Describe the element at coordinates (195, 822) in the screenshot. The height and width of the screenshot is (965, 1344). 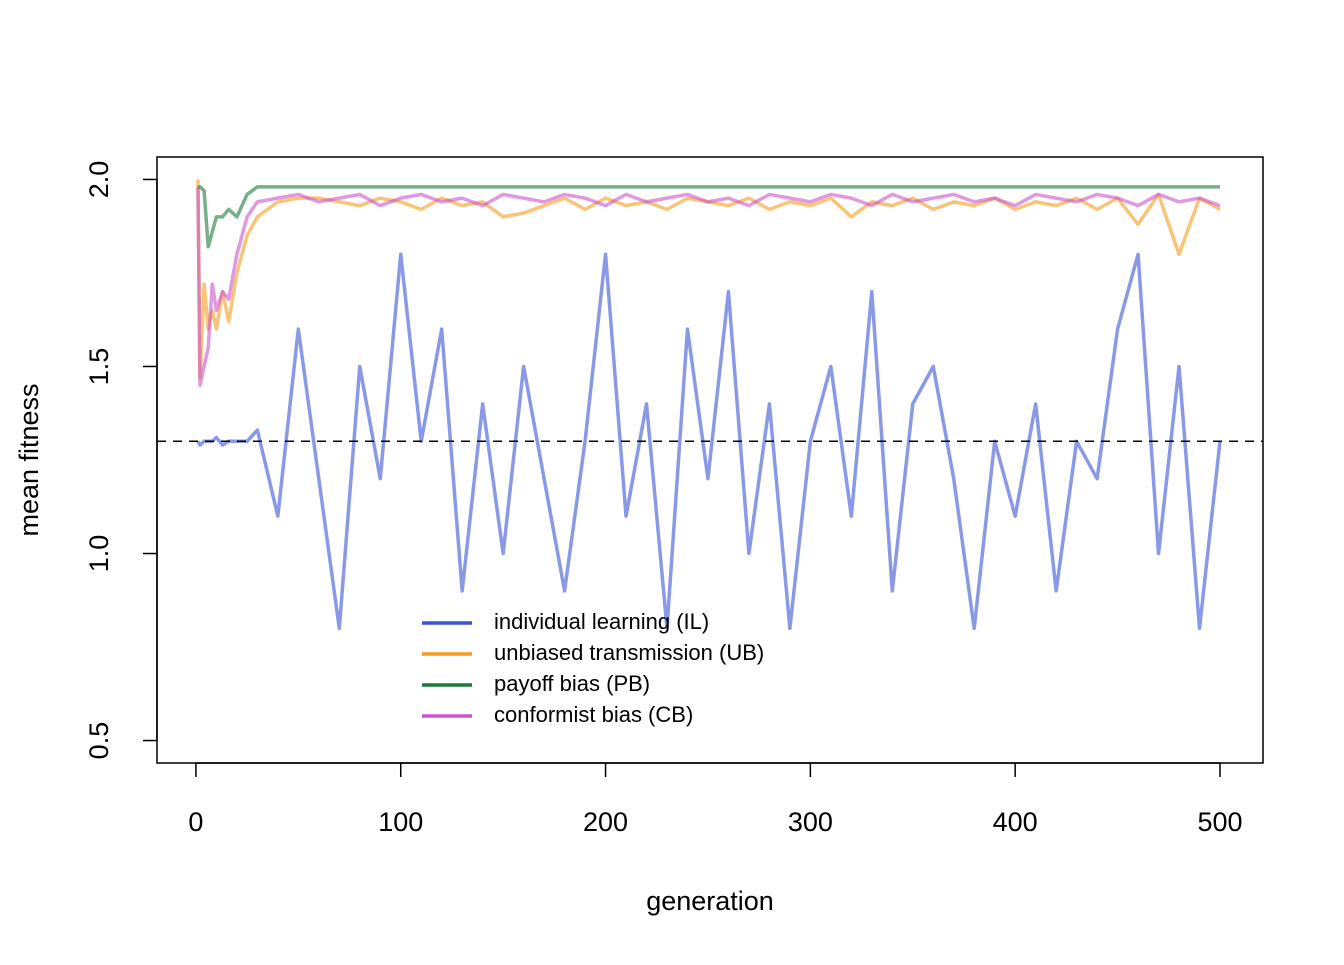
I see `x-tick-label: 0` at that location.